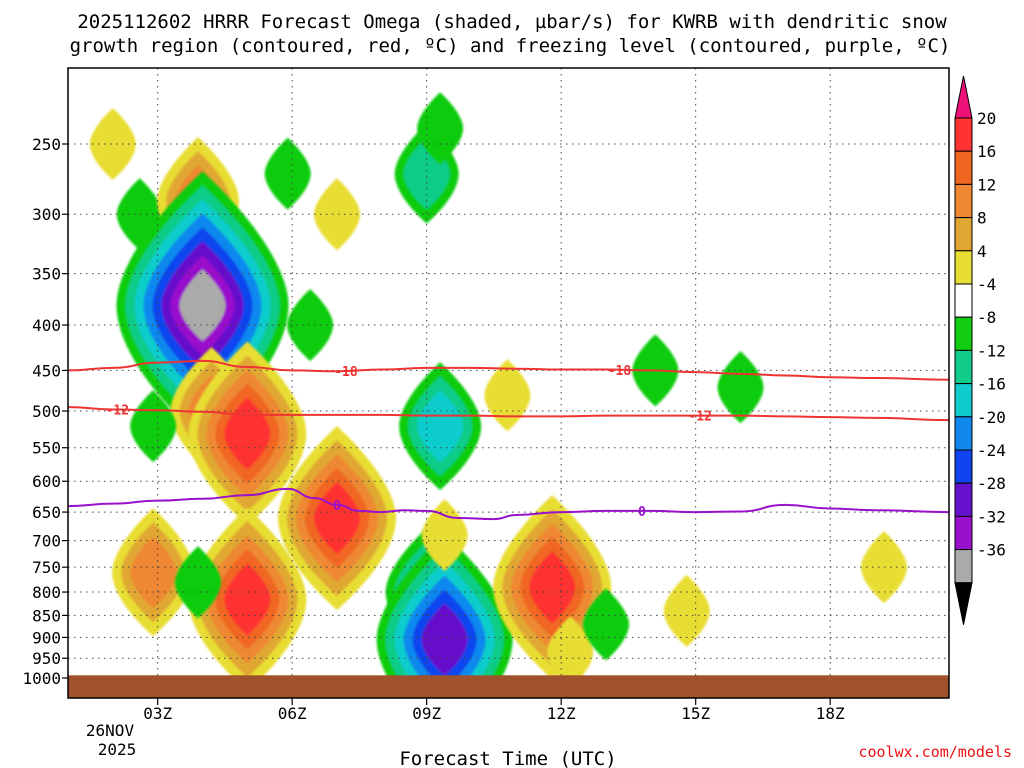 Image resolution: width=1024 pixels, height=768 pixels. I want to click on y-tick-label: 1000, so click(41, 678).